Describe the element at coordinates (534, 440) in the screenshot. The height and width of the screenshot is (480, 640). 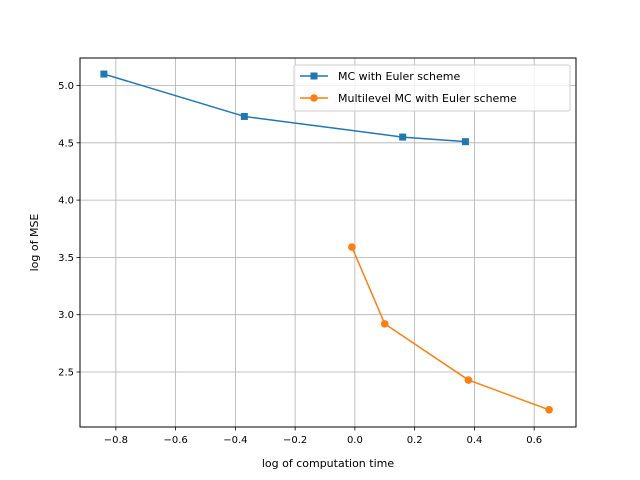
I see `x-tick-label: 0.6` at that location.